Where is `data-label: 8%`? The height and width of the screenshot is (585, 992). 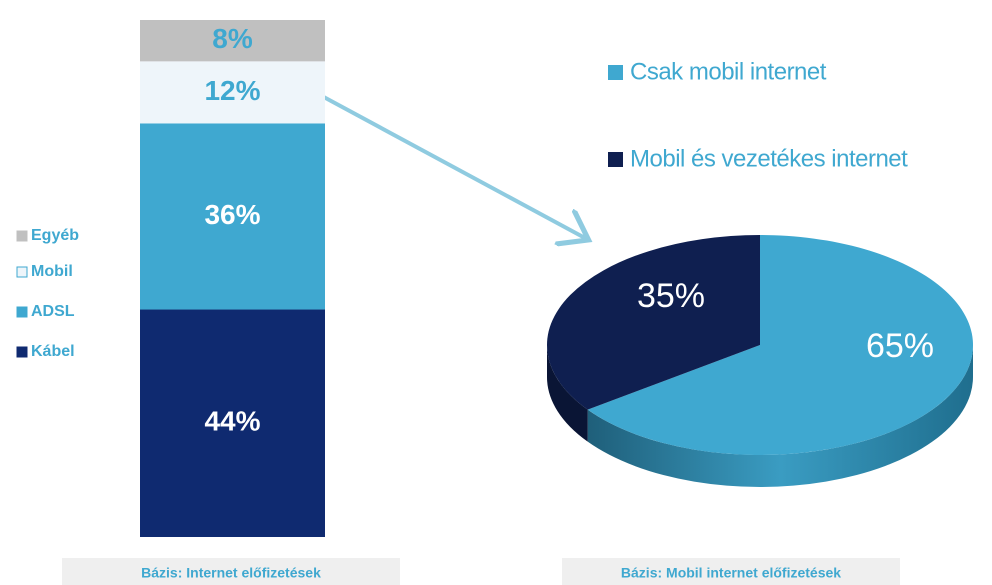 data-label: 8% is located at coordinates (232, 38).